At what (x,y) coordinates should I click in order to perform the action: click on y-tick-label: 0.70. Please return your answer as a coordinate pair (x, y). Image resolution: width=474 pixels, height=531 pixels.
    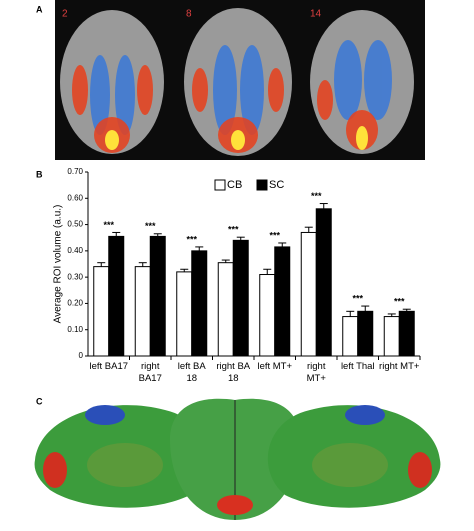
    Looking at the image, I should click on (75, 171).